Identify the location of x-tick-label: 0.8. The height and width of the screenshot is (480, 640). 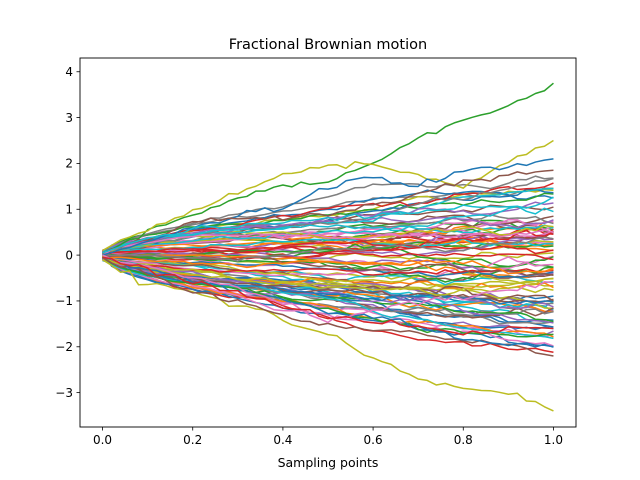
(463, 440).